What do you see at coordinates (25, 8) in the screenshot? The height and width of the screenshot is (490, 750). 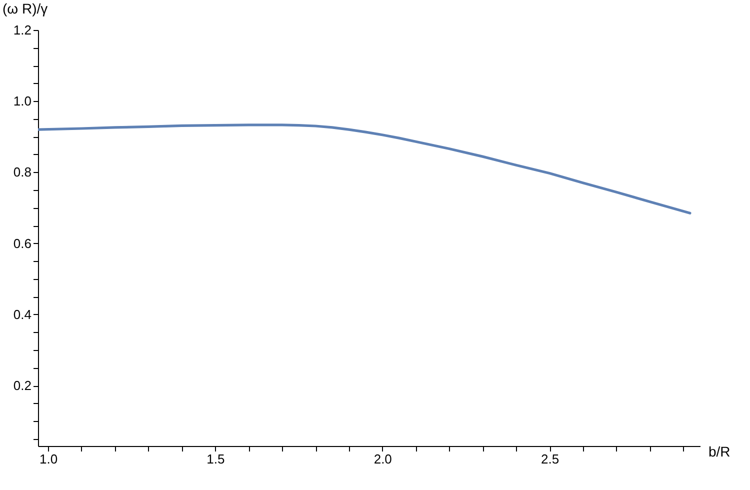 I see `y-axis-title: (ω R)/γ` at bounding box center [25, 8].